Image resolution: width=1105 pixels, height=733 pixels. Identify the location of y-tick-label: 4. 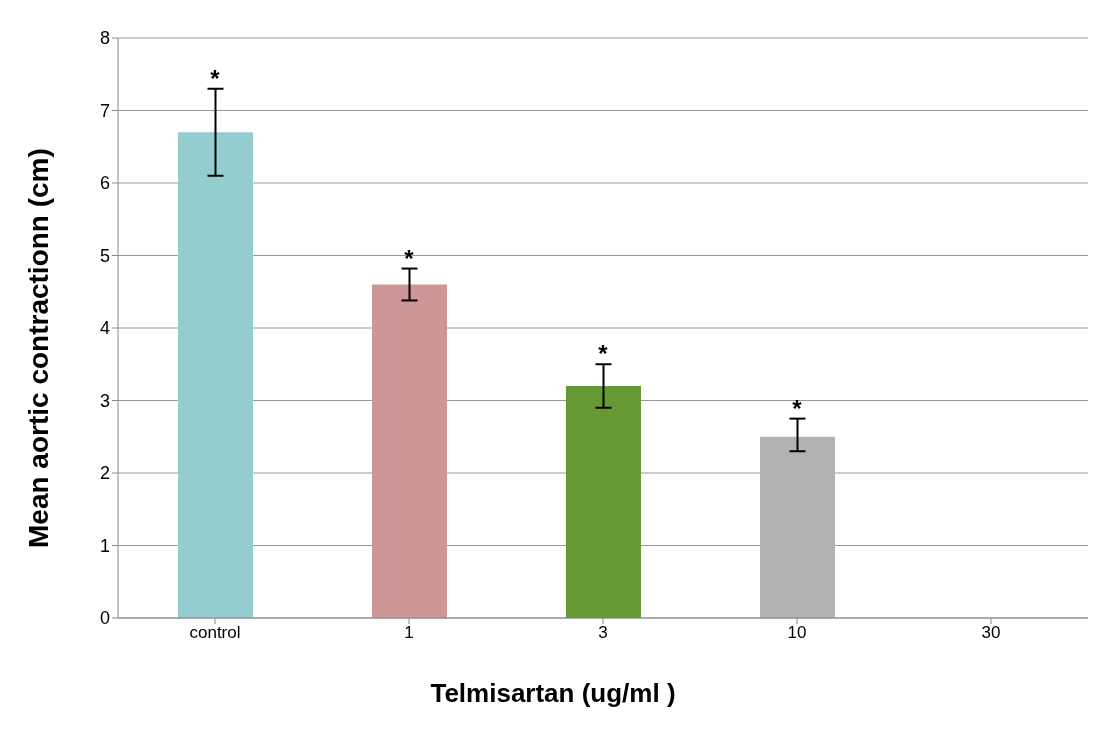
(104, 328).